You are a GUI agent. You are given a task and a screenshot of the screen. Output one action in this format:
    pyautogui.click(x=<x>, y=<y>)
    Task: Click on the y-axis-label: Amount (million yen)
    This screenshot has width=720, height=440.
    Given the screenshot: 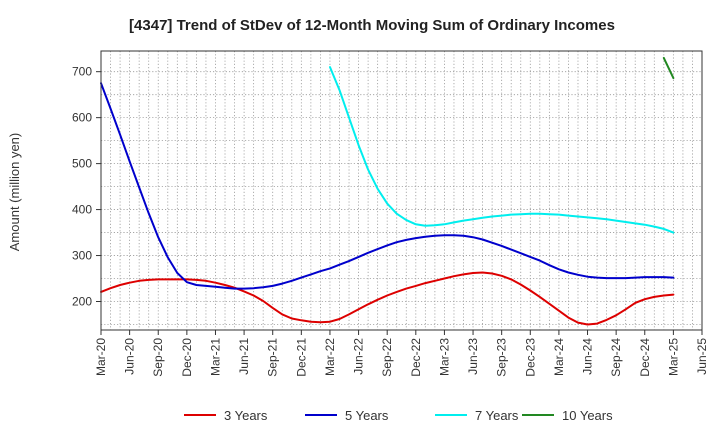 What is the action you would take?
    pyautogui.click(x=14, y=192)
    